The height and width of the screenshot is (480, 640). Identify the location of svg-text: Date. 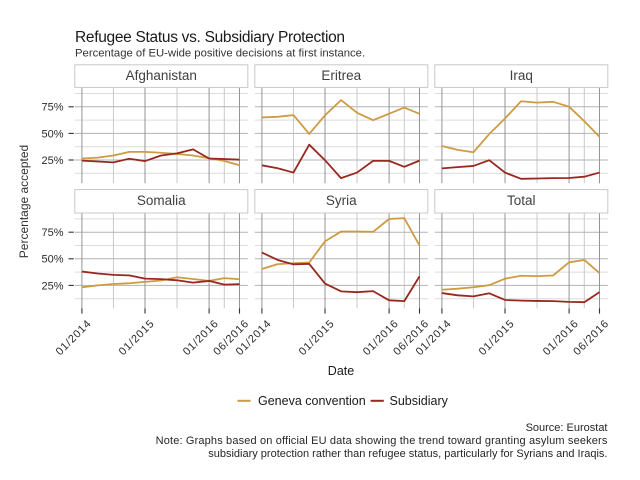
(341, 371).